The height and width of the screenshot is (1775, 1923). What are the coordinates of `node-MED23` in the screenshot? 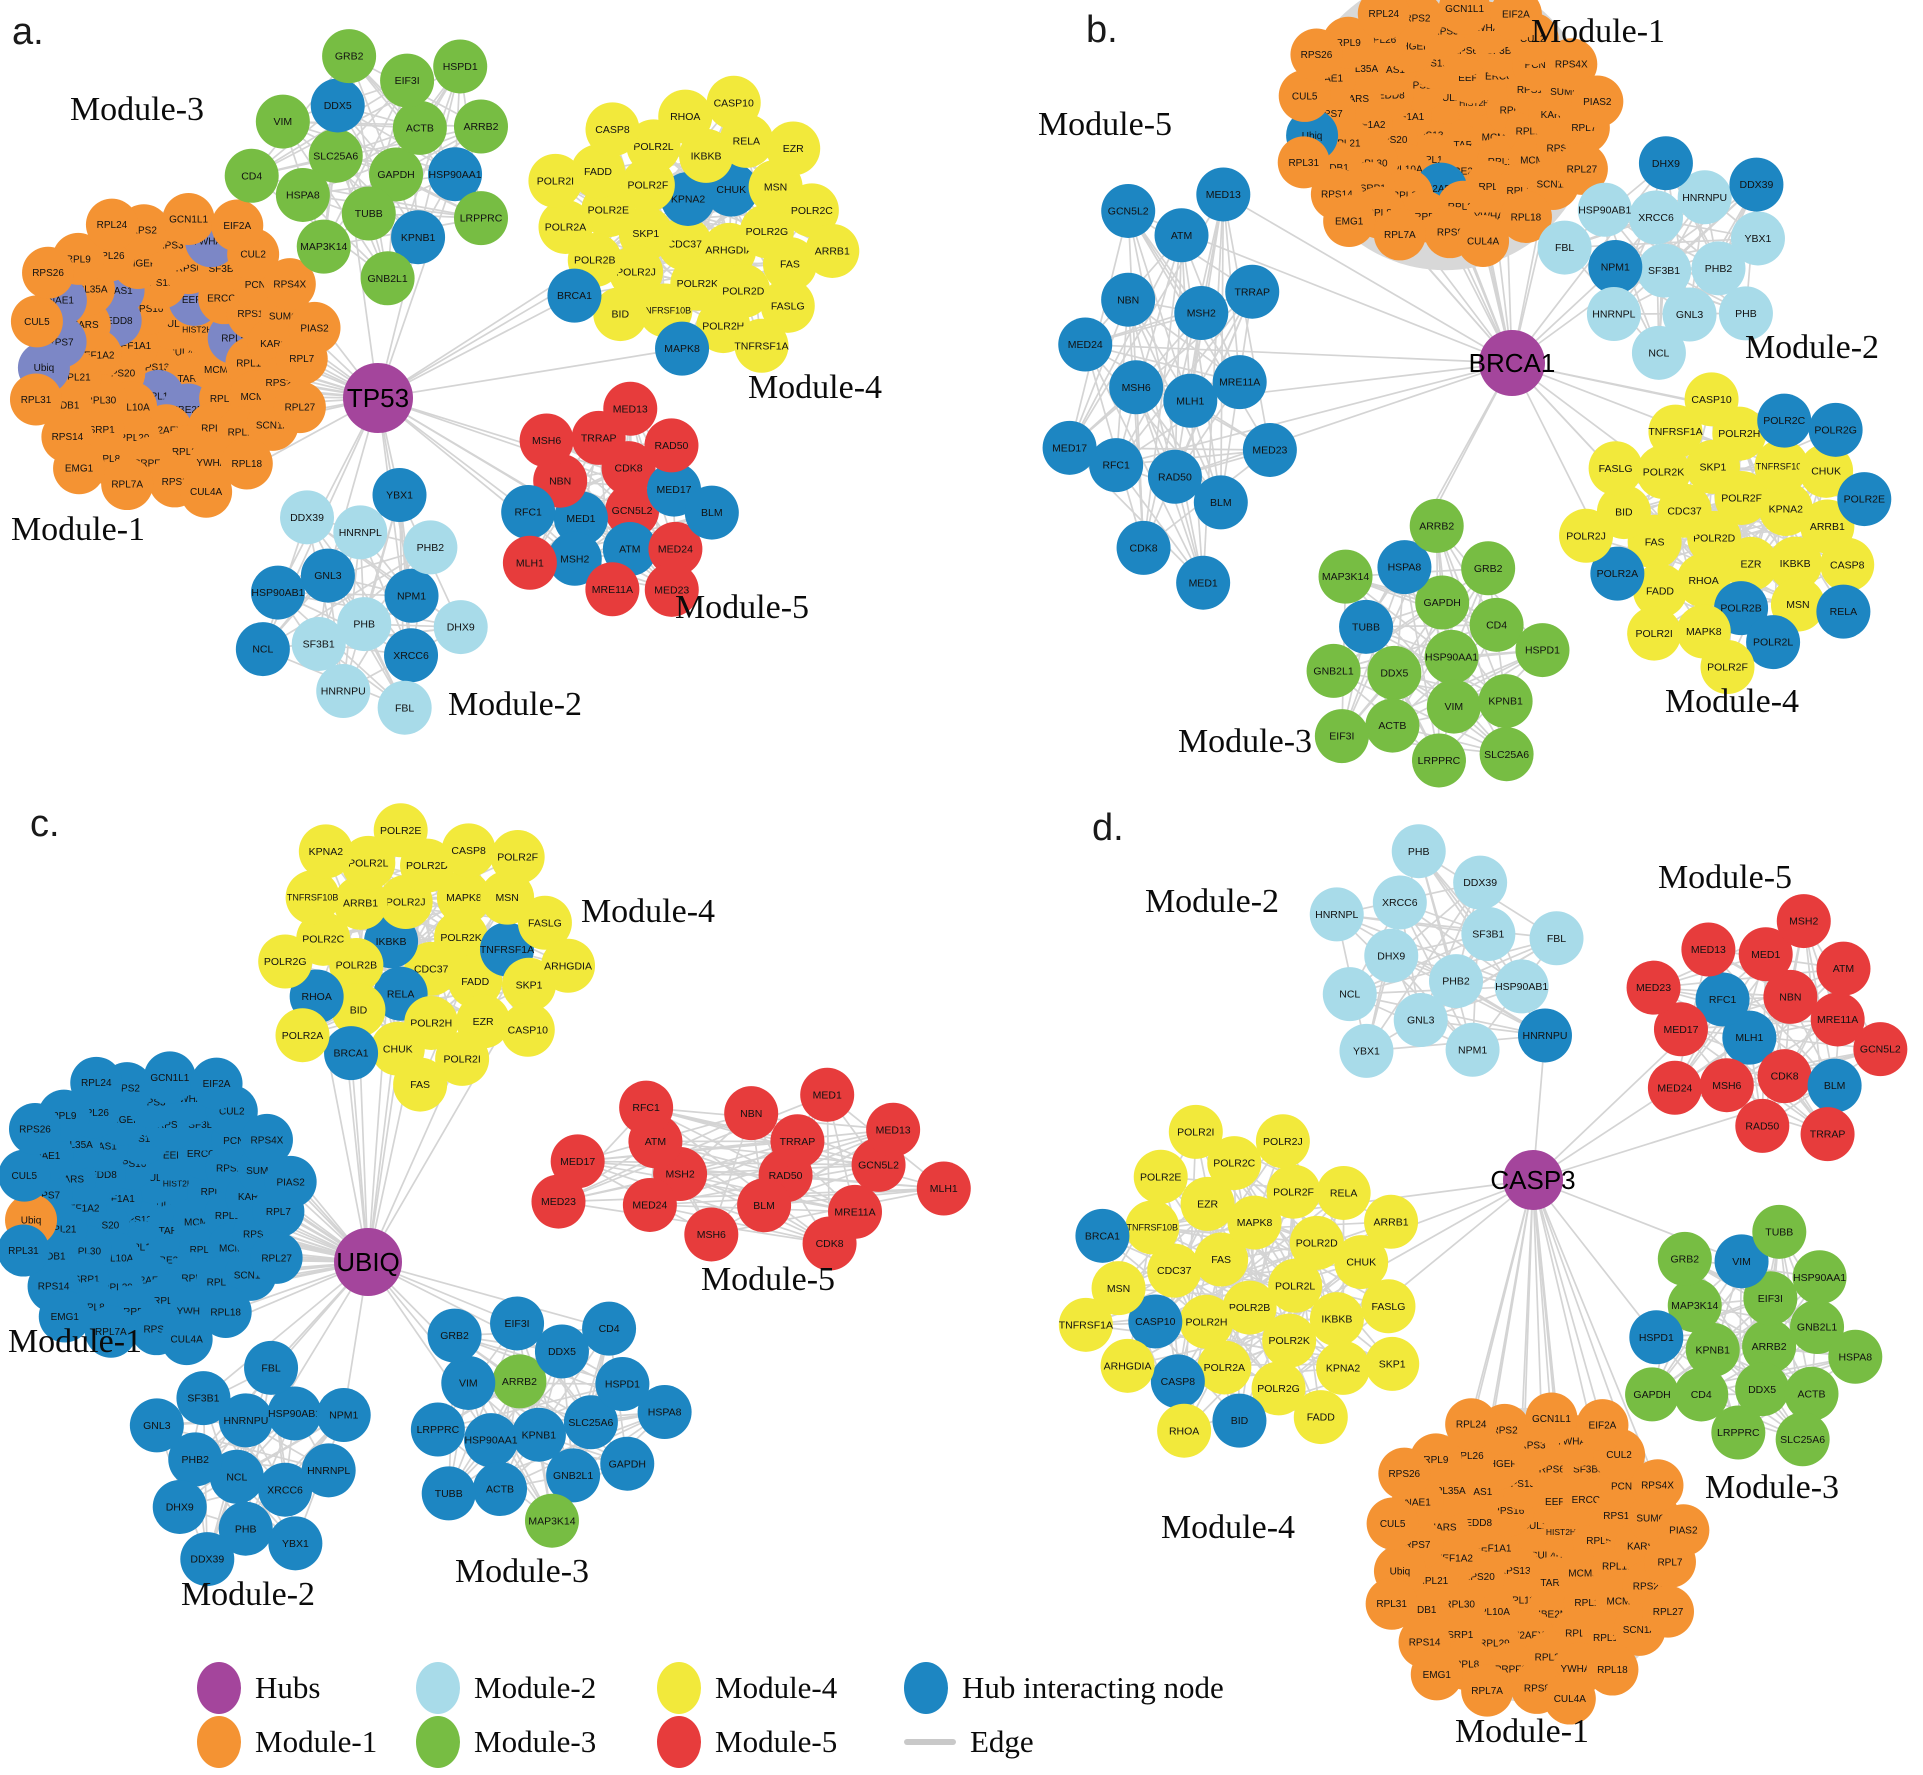 It's located at (671, 589).